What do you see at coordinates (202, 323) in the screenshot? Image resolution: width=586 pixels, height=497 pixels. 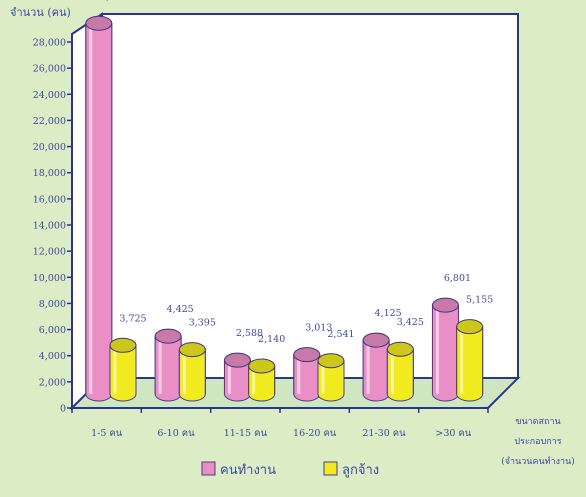 I see `data-label: 3,395` at bounding box center [202, 323].